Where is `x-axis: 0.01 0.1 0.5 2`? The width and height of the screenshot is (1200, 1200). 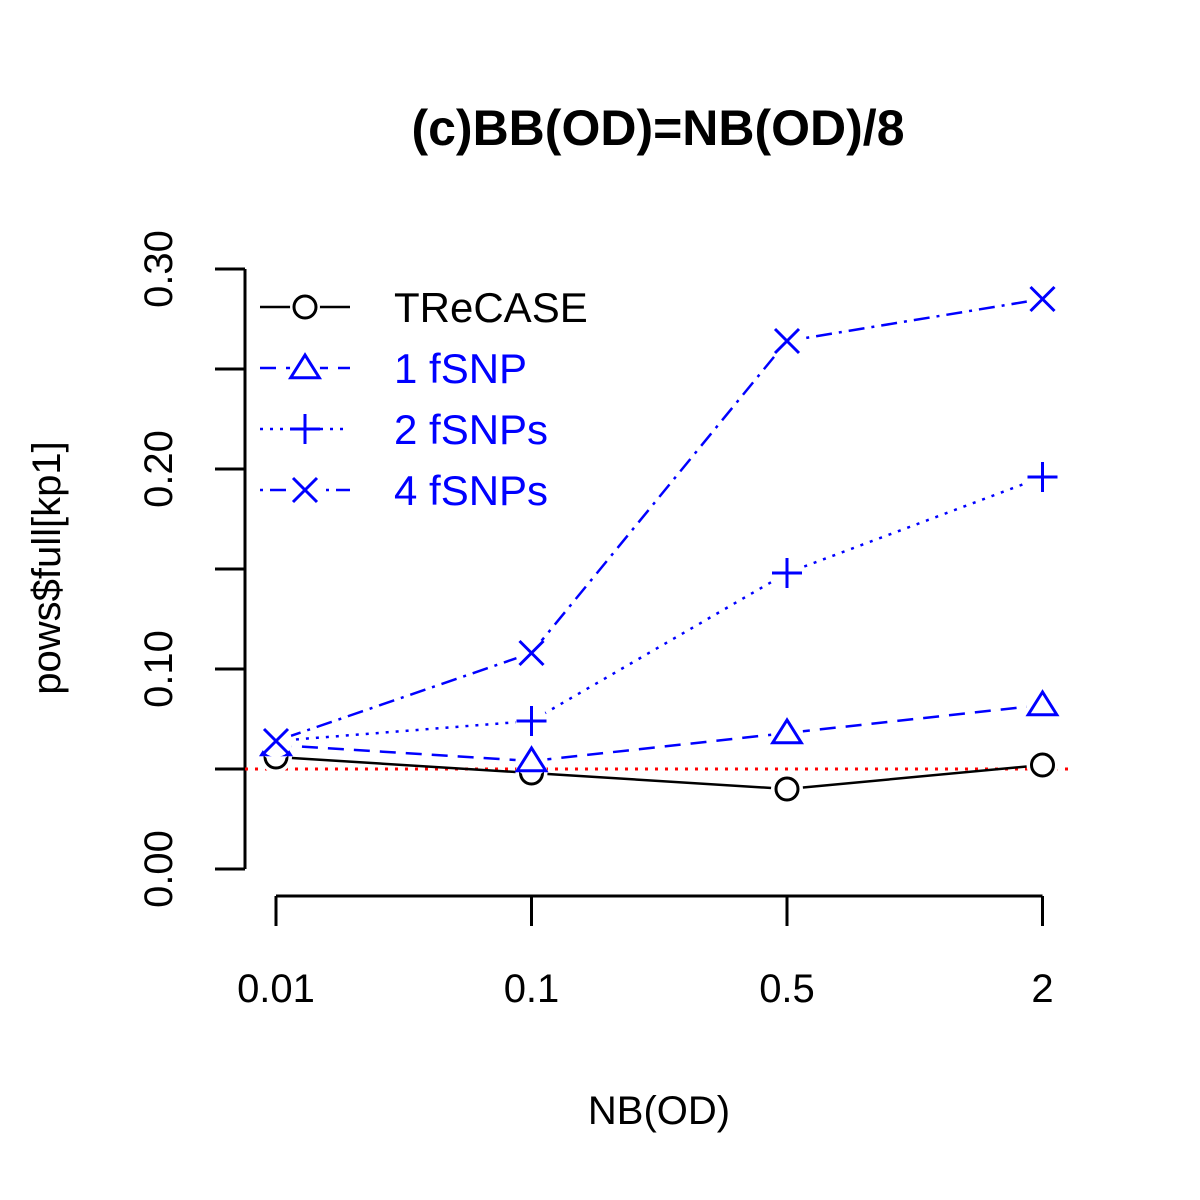 x-axis: 0.01 0.1 0.5 2 is located at coordinates (645, 952).